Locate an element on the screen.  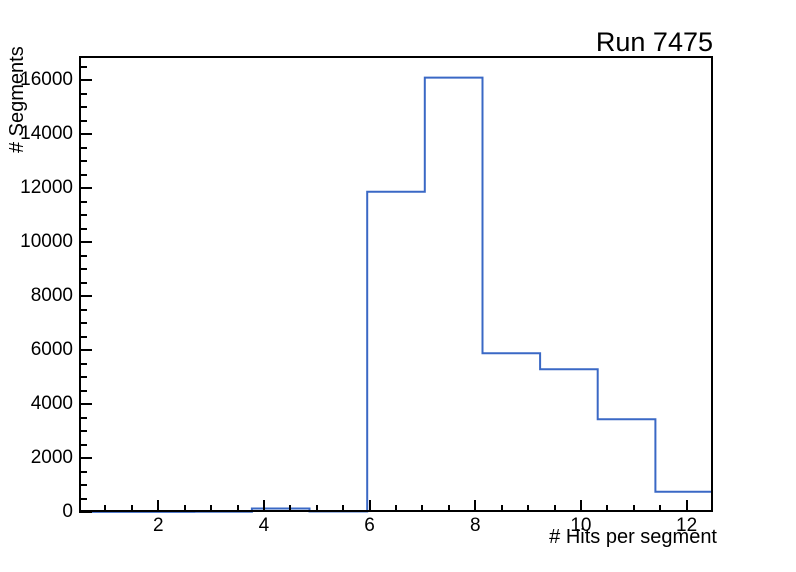
x-tick-label: 10 is located at coordinates (581, 525).